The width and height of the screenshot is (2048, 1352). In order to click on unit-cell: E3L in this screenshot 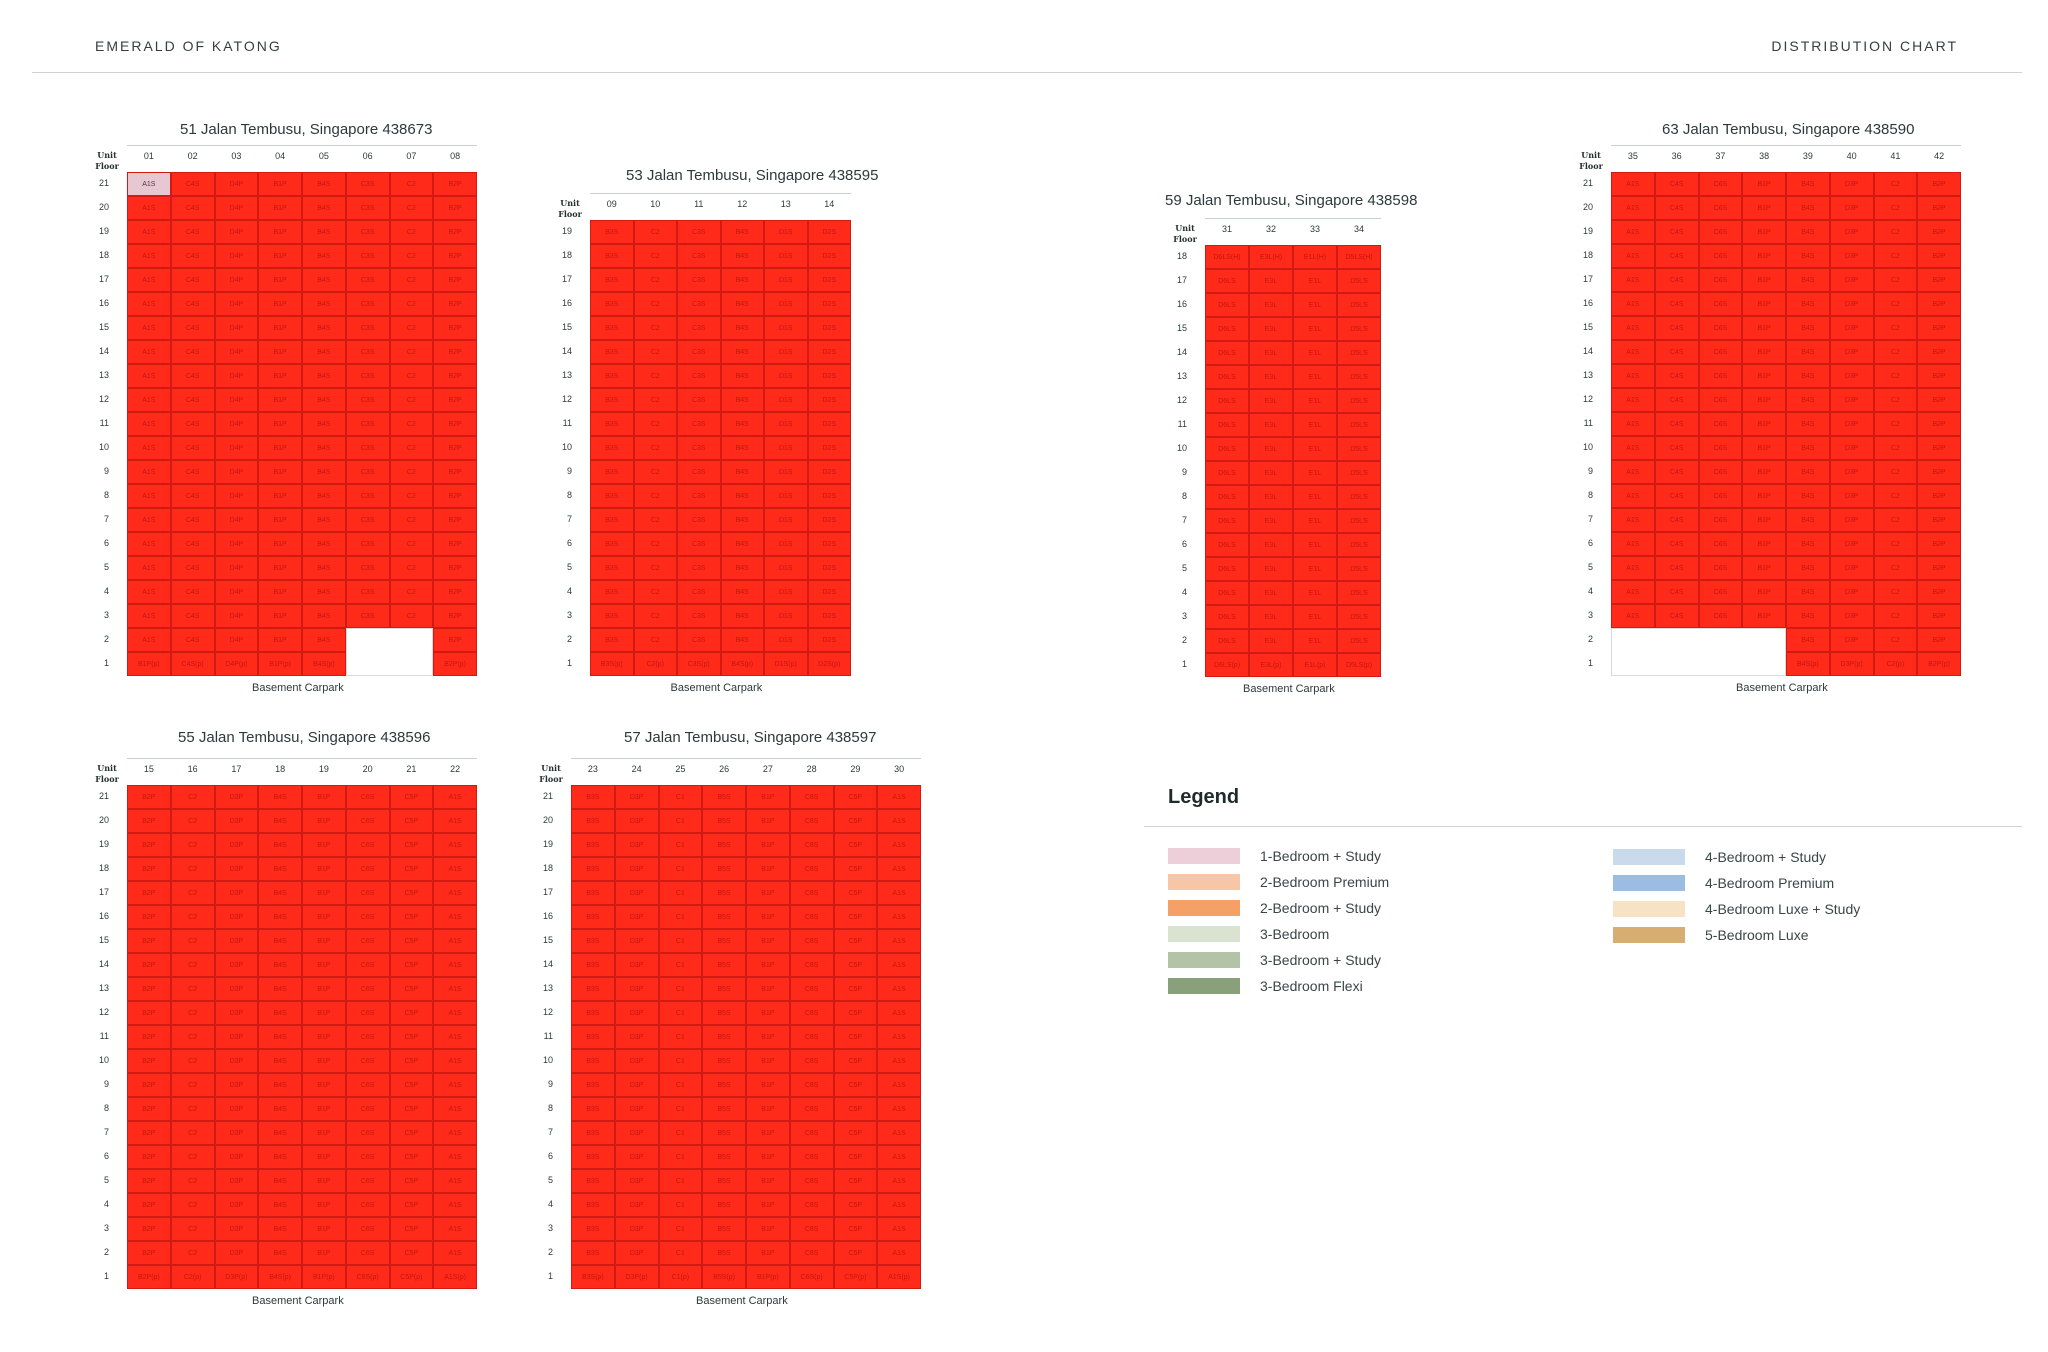, I will do `click(1271, 305)`.